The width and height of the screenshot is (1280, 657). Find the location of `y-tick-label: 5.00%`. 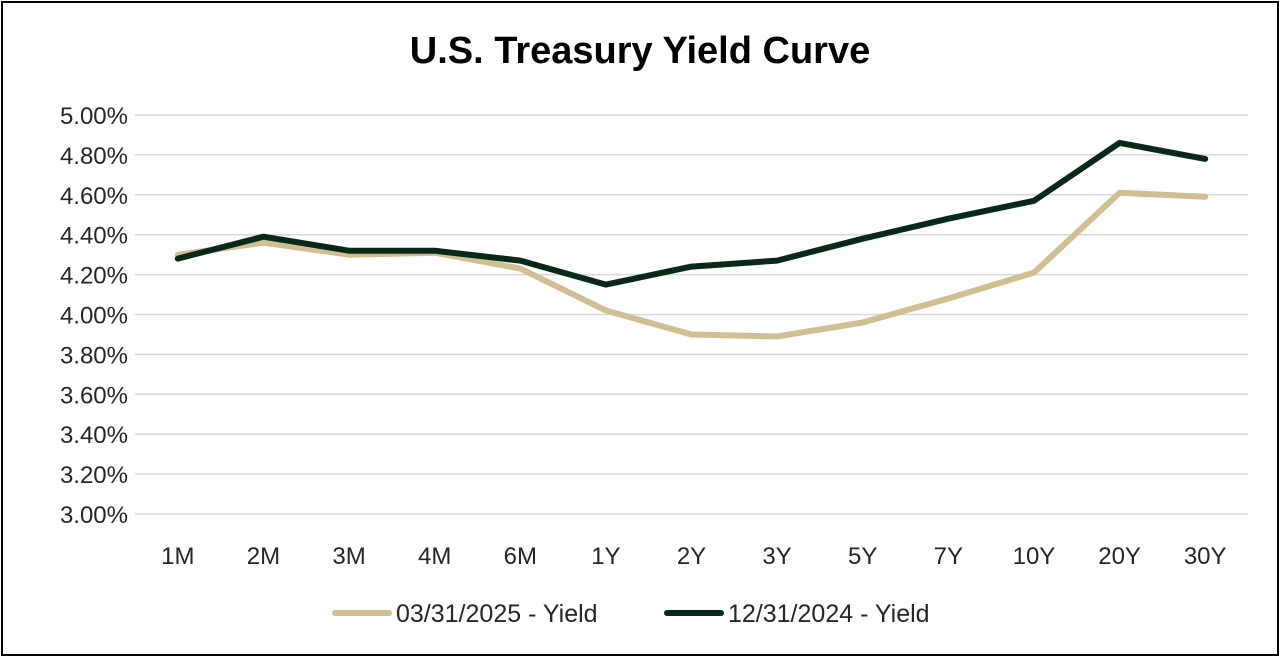

y-tick-label: 5.00% is located at coordinates (94, 116).